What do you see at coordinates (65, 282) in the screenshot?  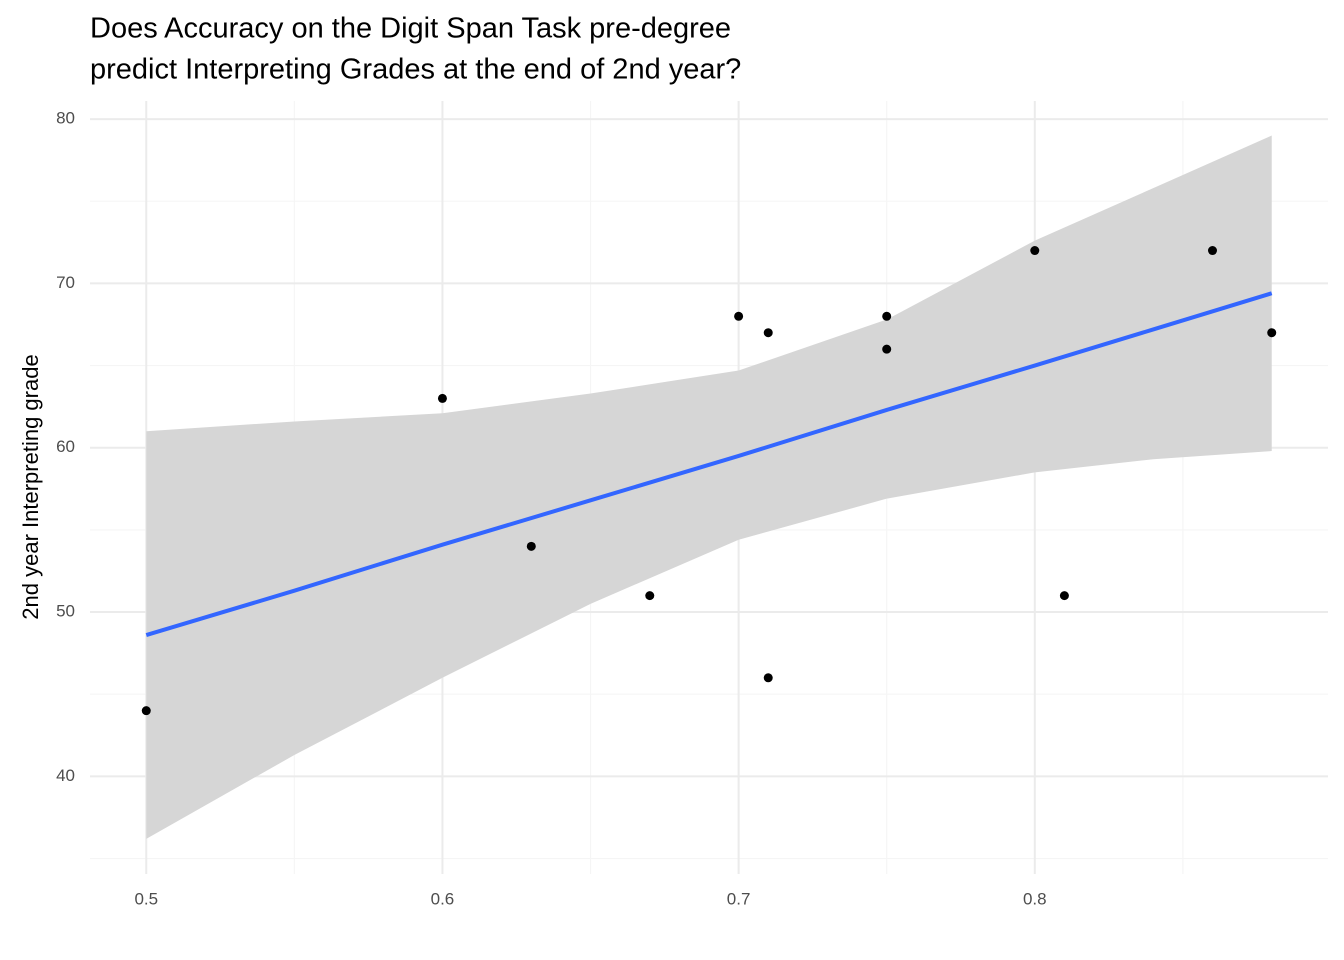 I see `y-tick-label: 70` at bounding box center [65, 282].